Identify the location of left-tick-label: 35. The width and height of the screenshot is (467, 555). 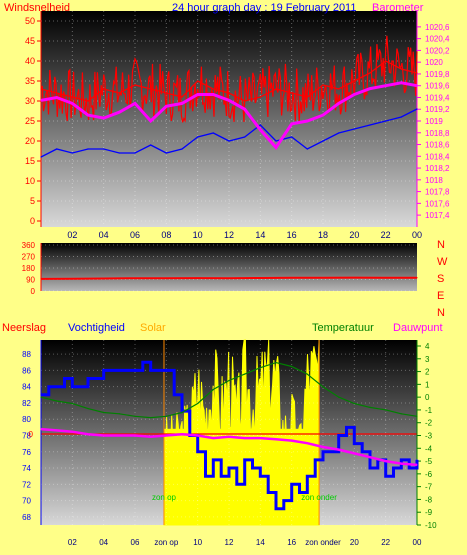
(30, 81).